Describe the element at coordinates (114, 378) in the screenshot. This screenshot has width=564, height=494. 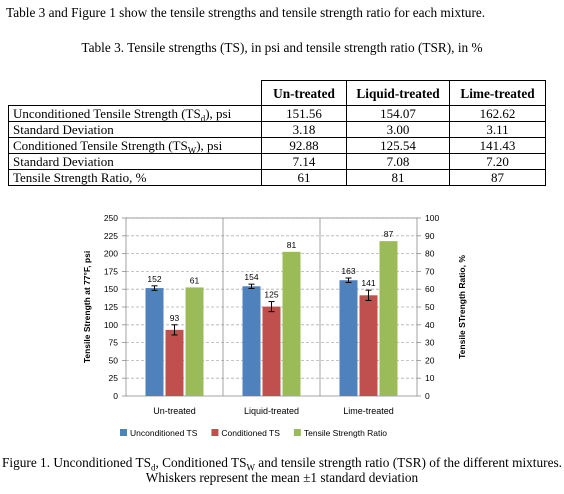
I see `left-axis-tick-label: 25` at that location.